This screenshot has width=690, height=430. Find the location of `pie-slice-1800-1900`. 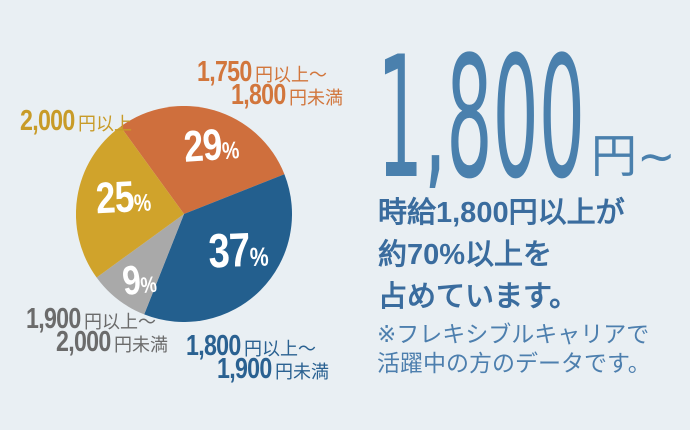

pie-slice-1800-1900 is located at coordinates (218, 248).